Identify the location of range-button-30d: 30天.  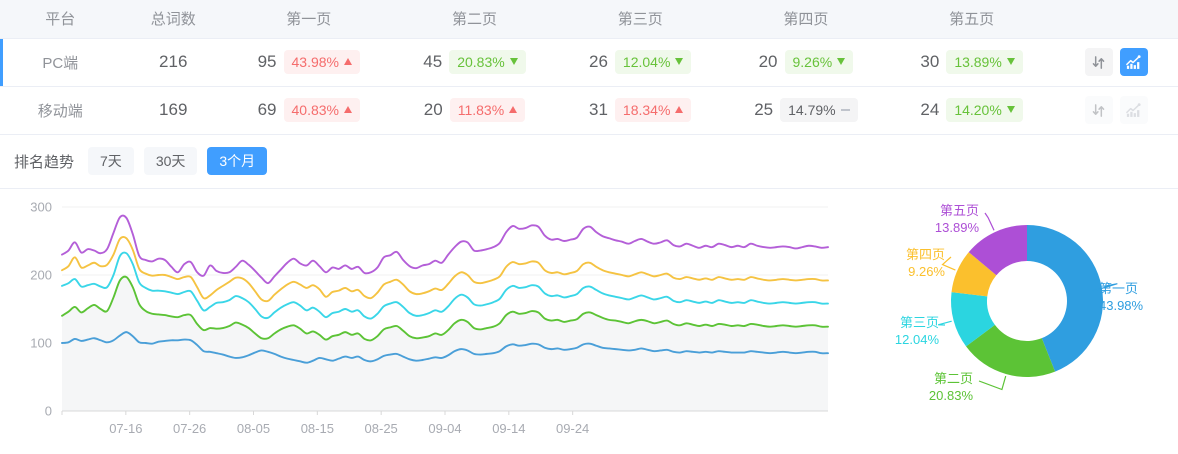
(170, 161).